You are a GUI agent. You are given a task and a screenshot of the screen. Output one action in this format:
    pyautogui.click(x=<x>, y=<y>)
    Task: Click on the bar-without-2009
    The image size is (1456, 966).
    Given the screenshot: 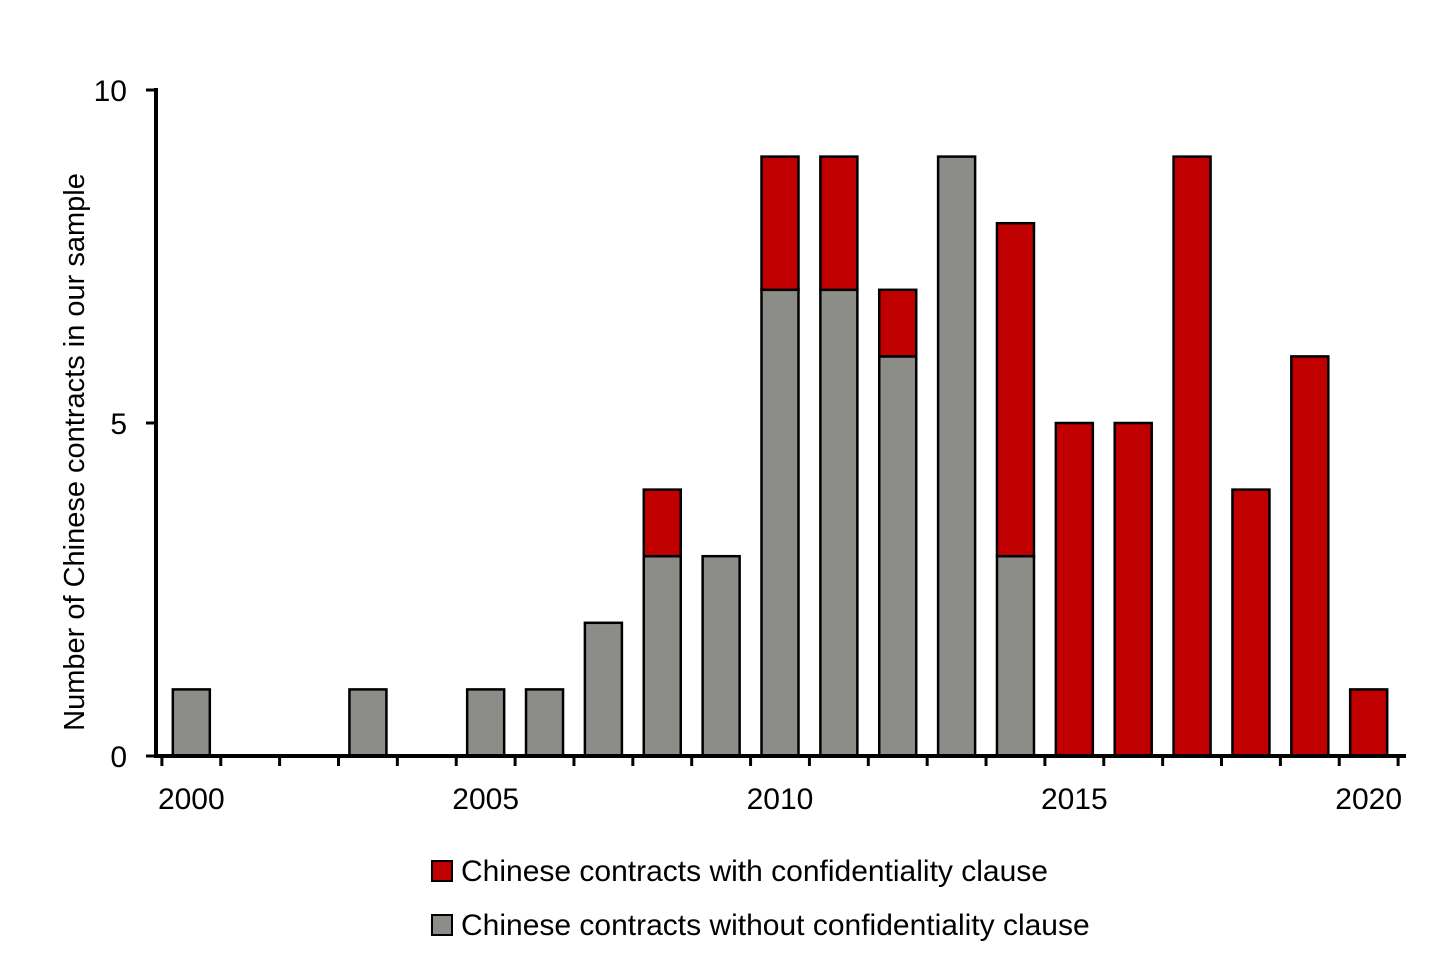 What is the action you would take?
    pyautogui.click(x=721, y=656)
    